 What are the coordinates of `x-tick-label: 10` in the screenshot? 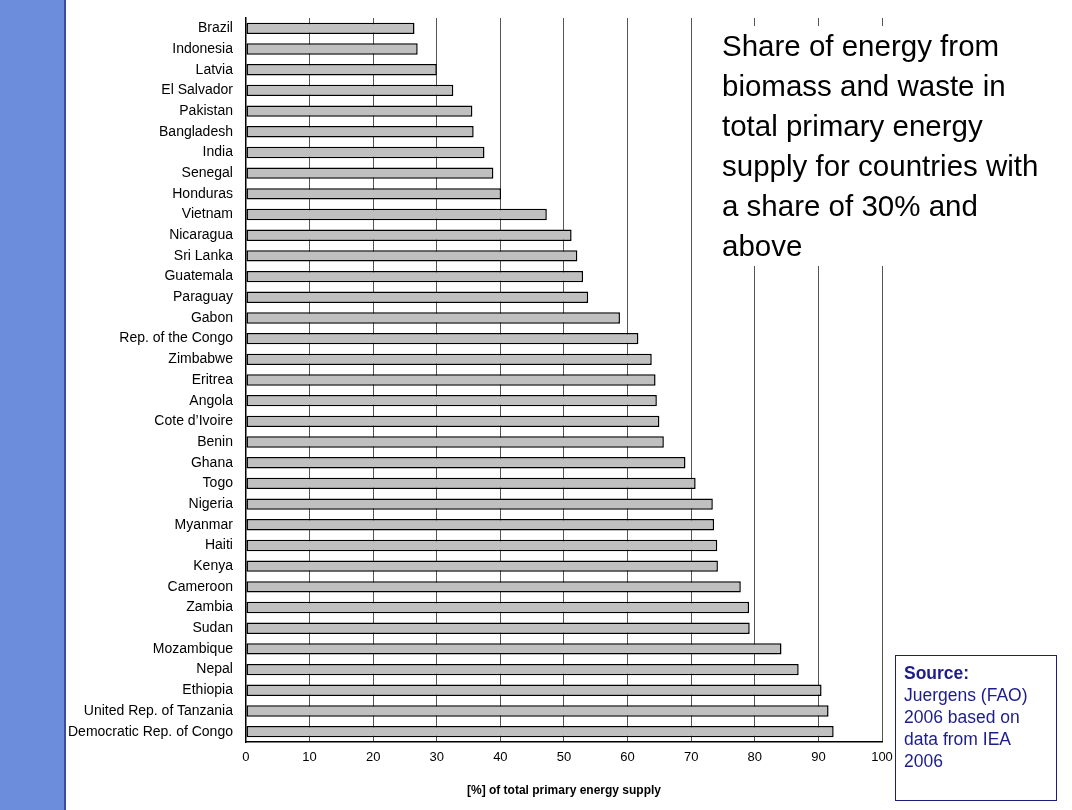 It's located at (309, 757).